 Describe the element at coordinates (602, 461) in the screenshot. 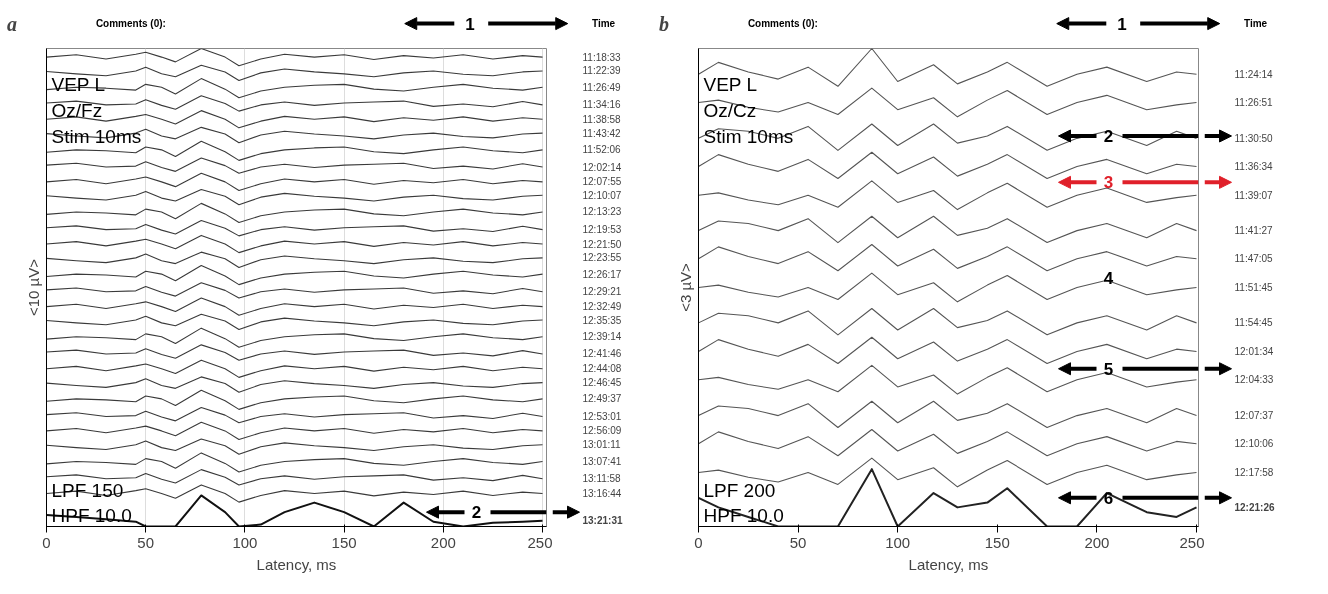

I see `text: 13:07:41` at that location.